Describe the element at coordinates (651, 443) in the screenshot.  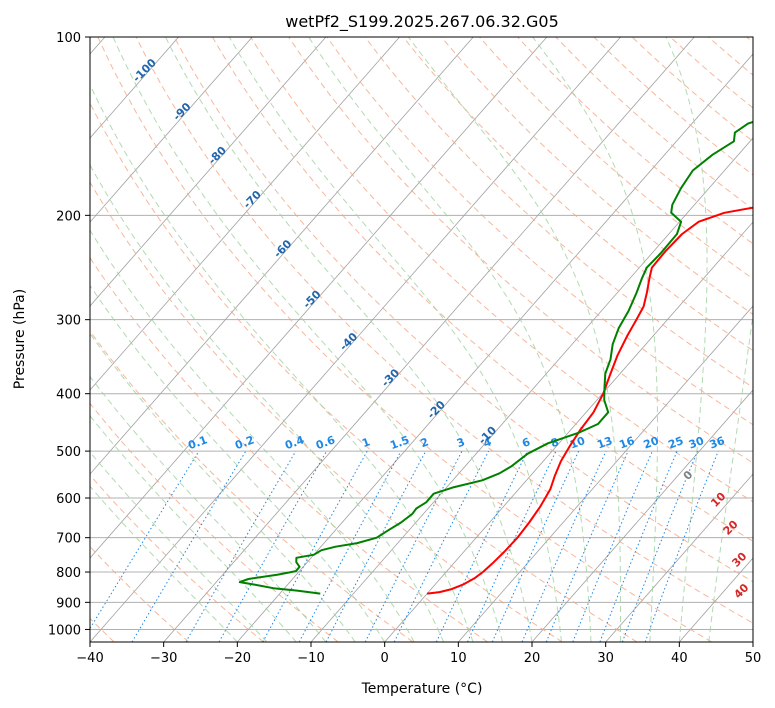
I see `mixing-ratio-label: 20` at that location.